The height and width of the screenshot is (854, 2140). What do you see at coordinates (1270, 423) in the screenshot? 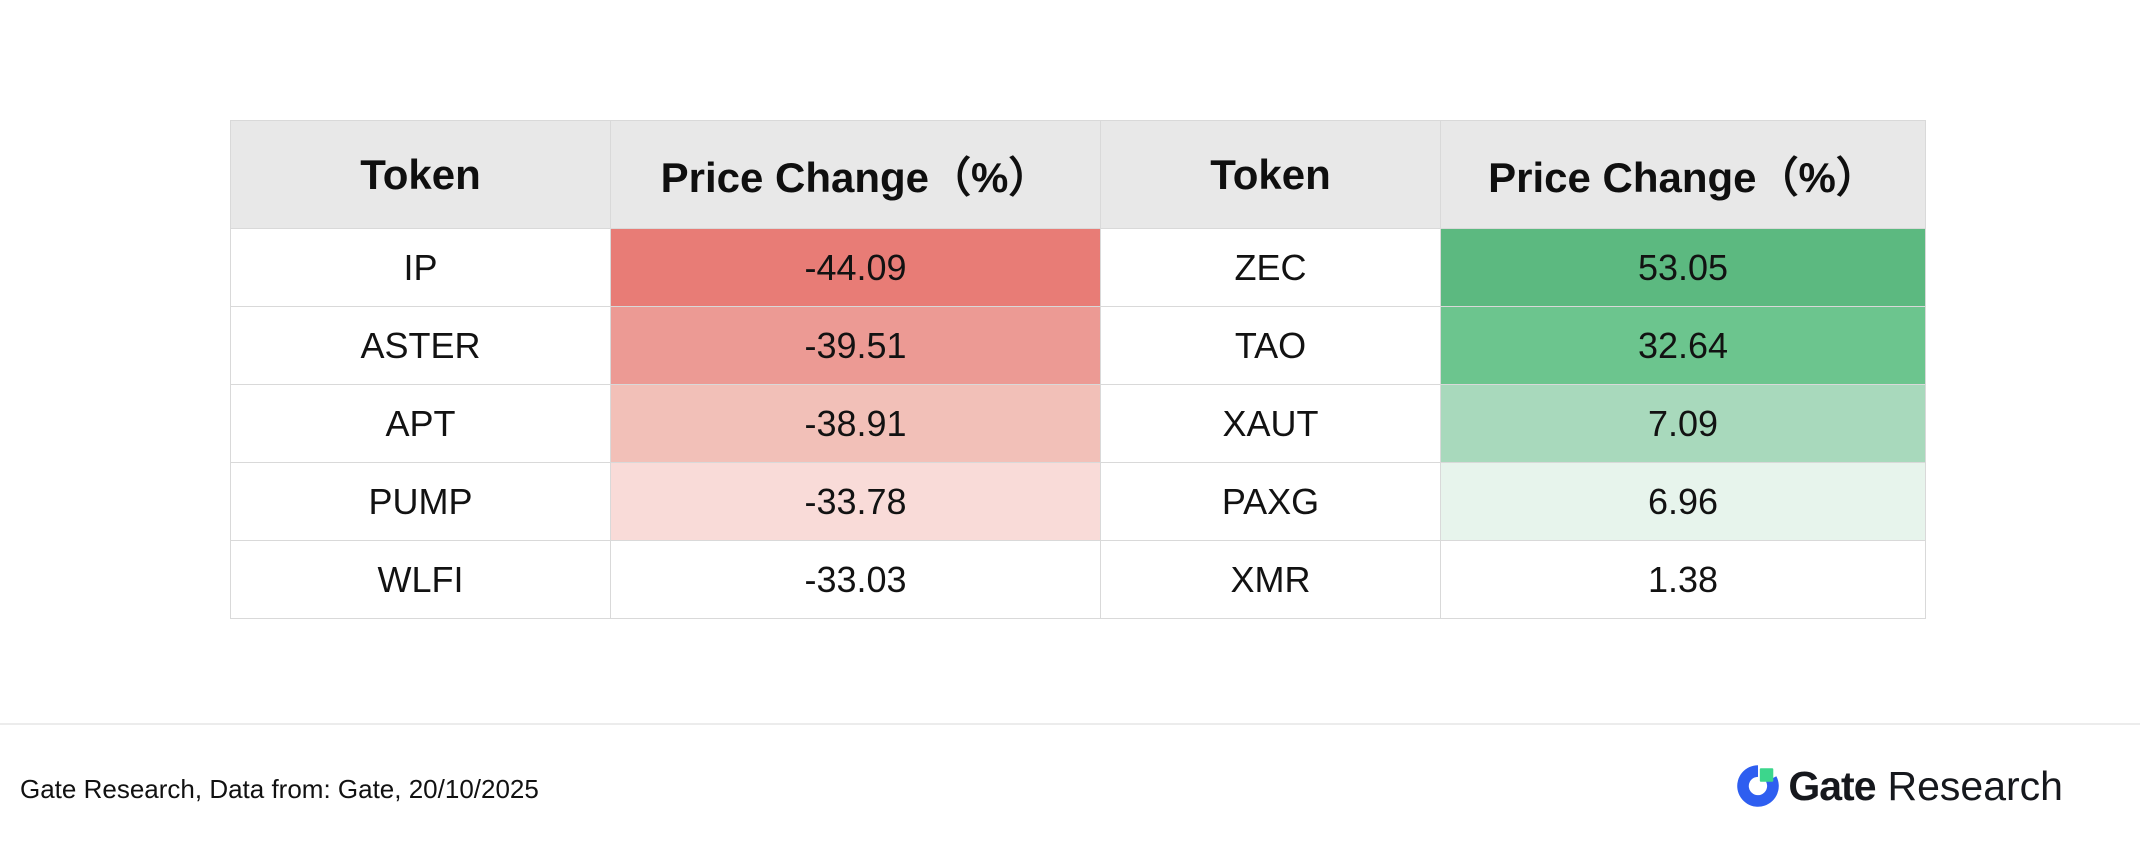
I see `token-cell: XAUT` at bounding box center [1270, 423].